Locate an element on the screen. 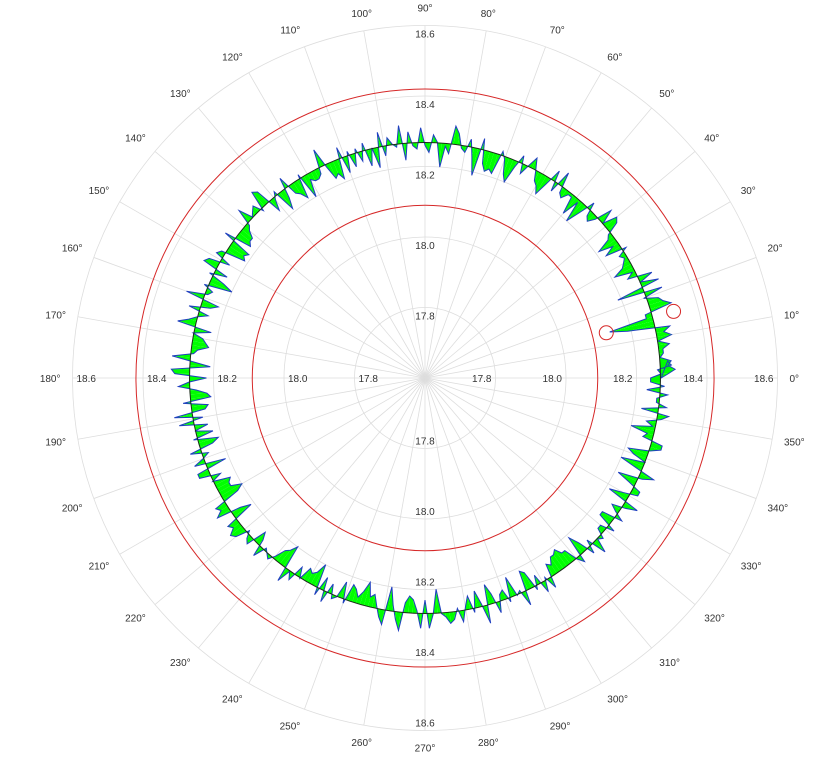 The height and width of the screenshot is (760, 822). angle-tick-label: 350° is located at coordinates (794, 442).